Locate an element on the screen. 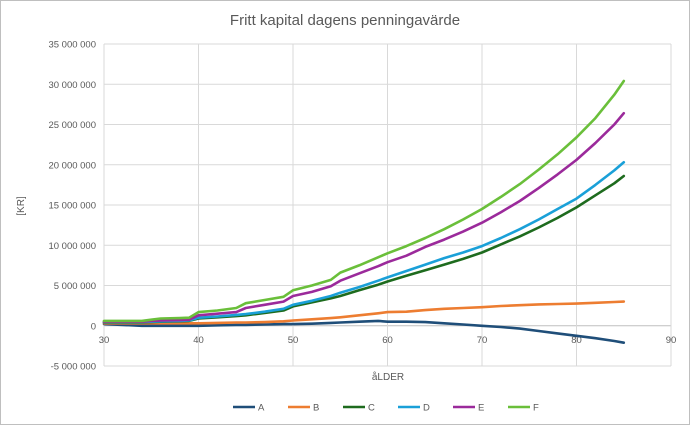 This screenshot has width=690, height=425. y-tick-label: 20 000 000 is located at coordinates (72, 165).